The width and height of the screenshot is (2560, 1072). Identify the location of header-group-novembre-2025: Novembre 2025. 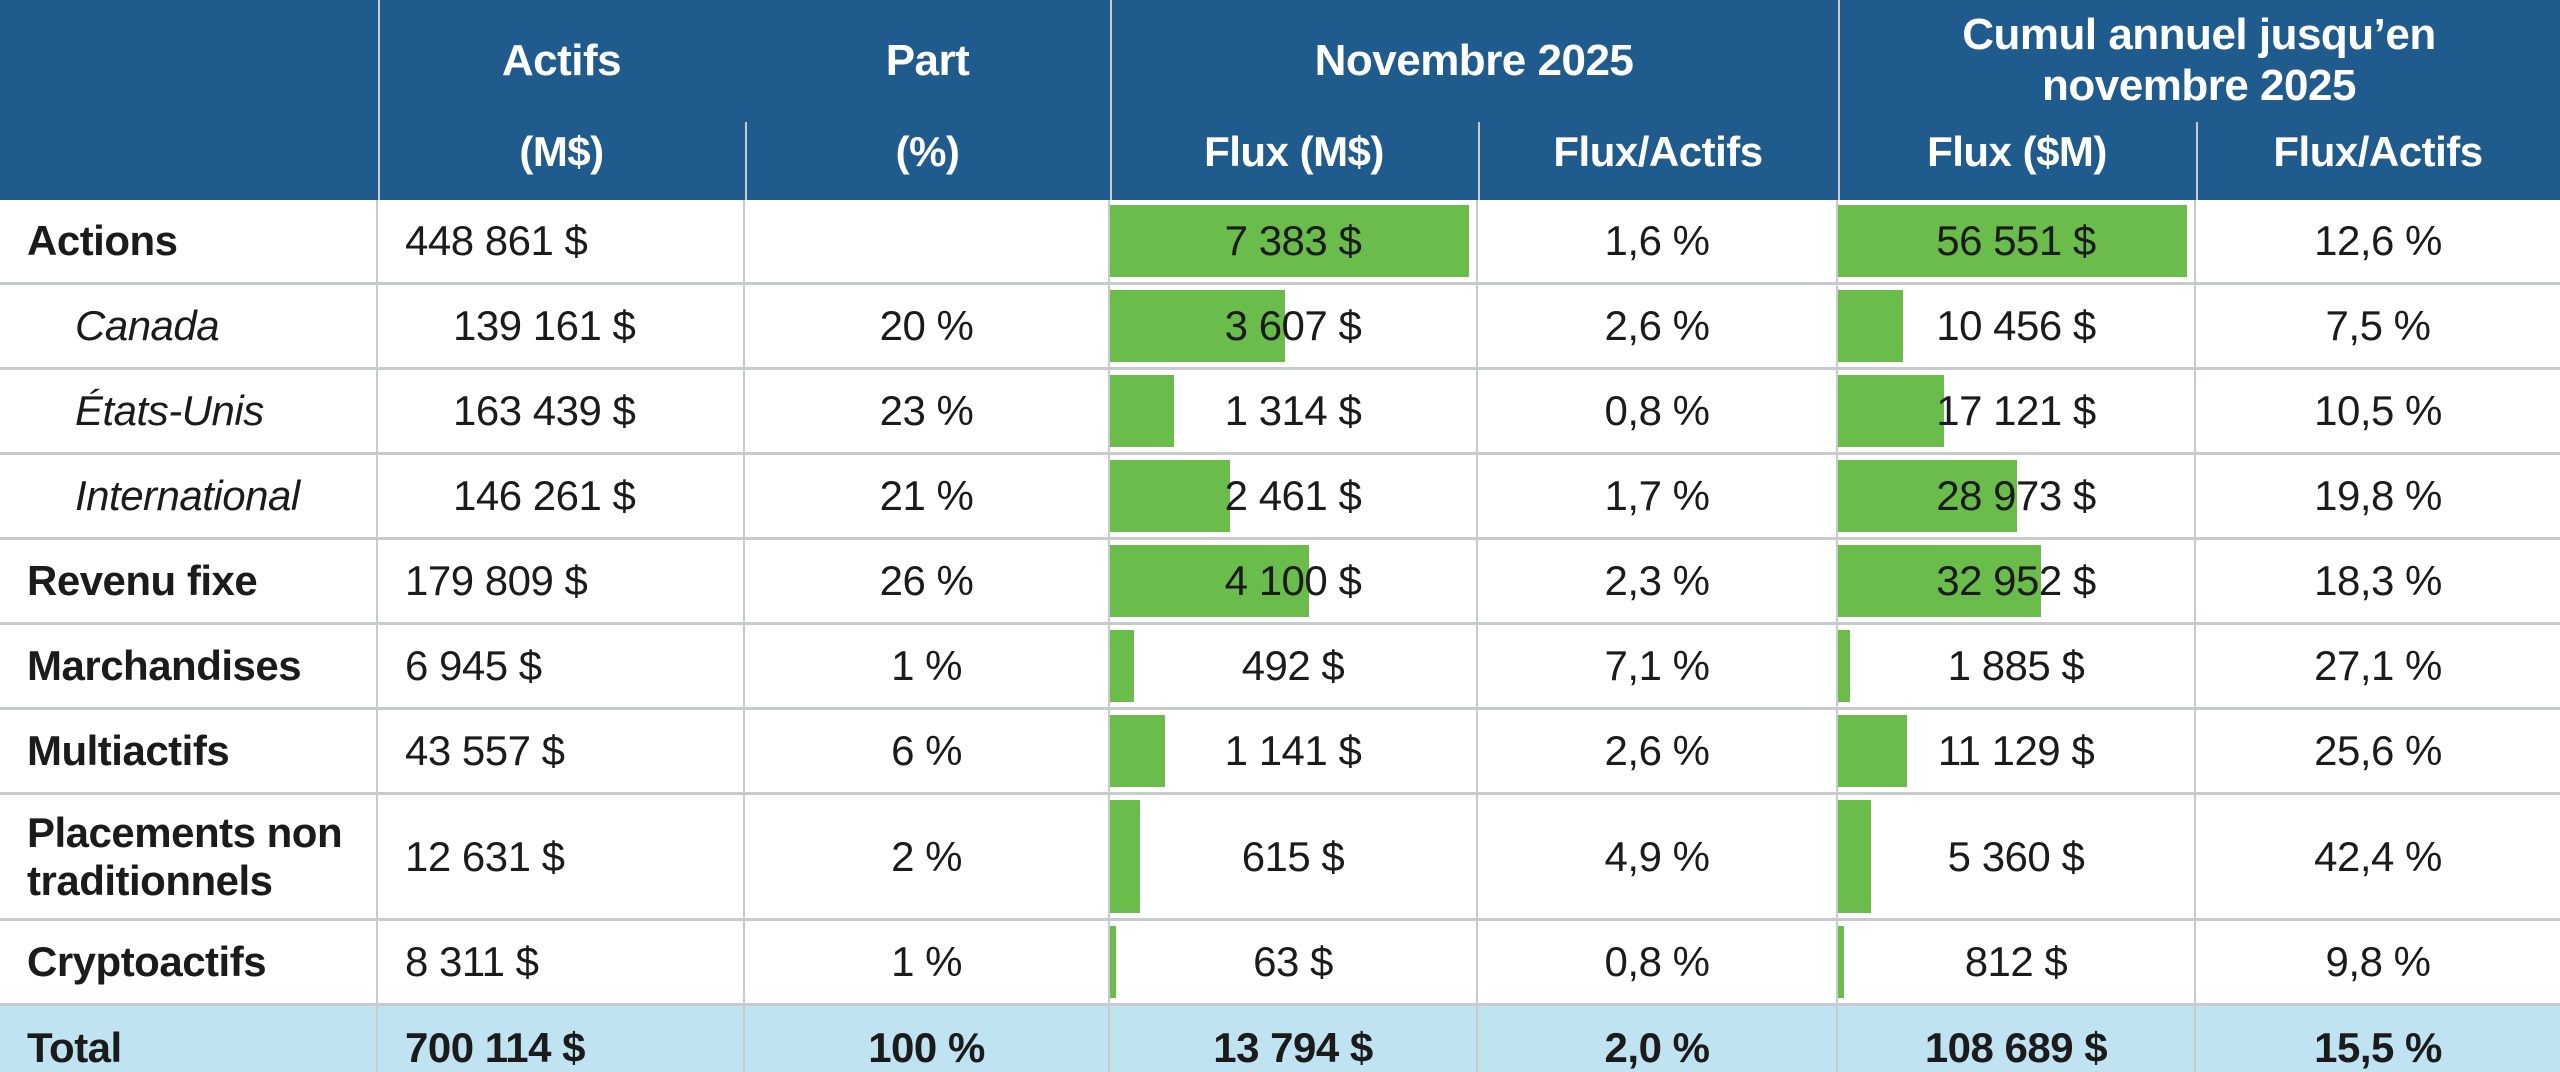
(1474, 60).